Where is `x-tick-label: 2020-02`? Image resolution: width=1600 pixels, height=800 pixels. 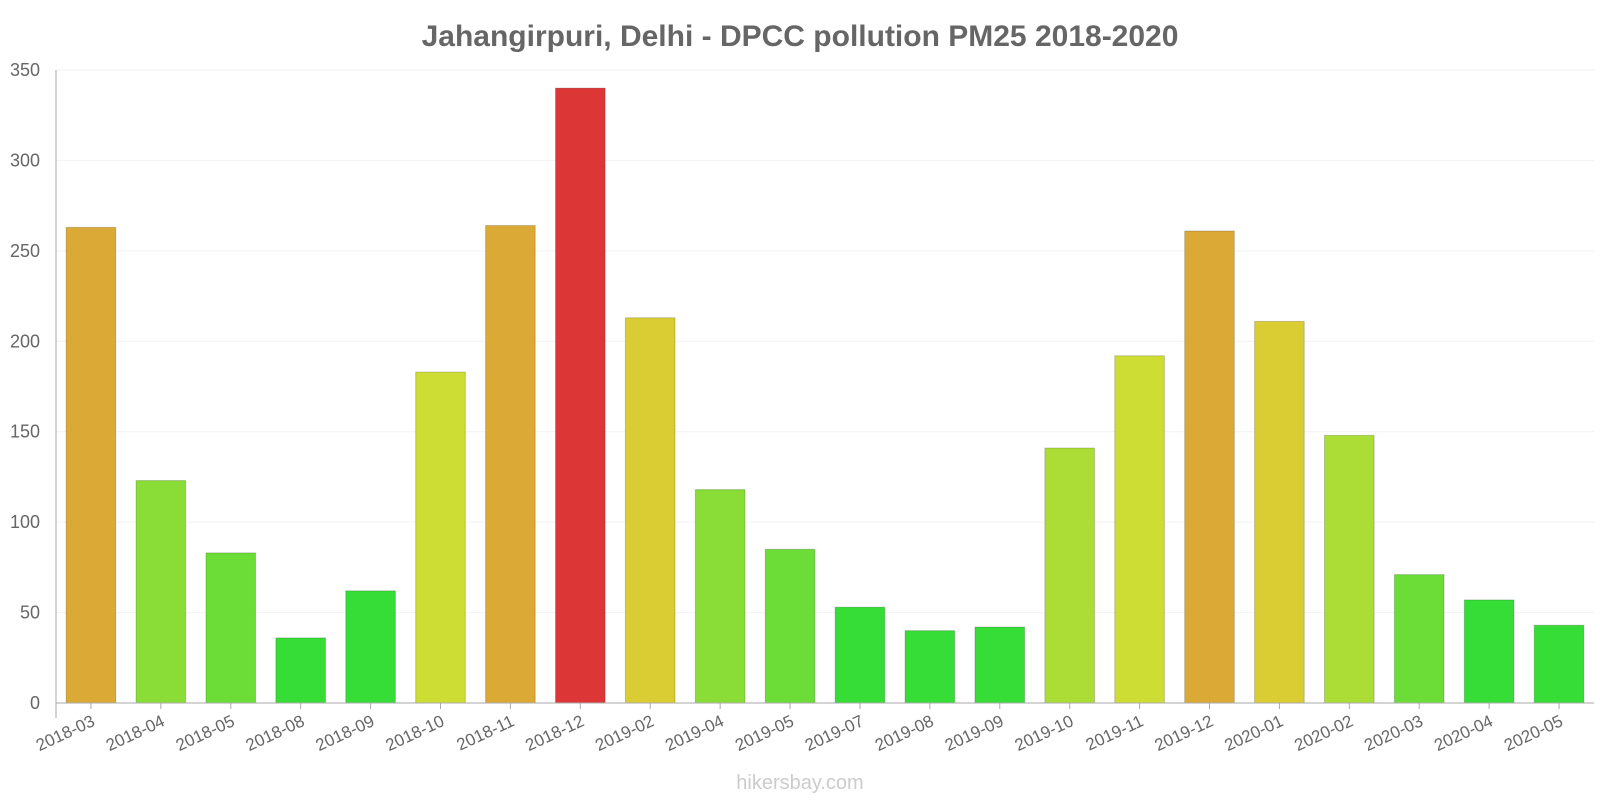 x-tick-label: 2020-02 is located at coordinates (1323, 733).